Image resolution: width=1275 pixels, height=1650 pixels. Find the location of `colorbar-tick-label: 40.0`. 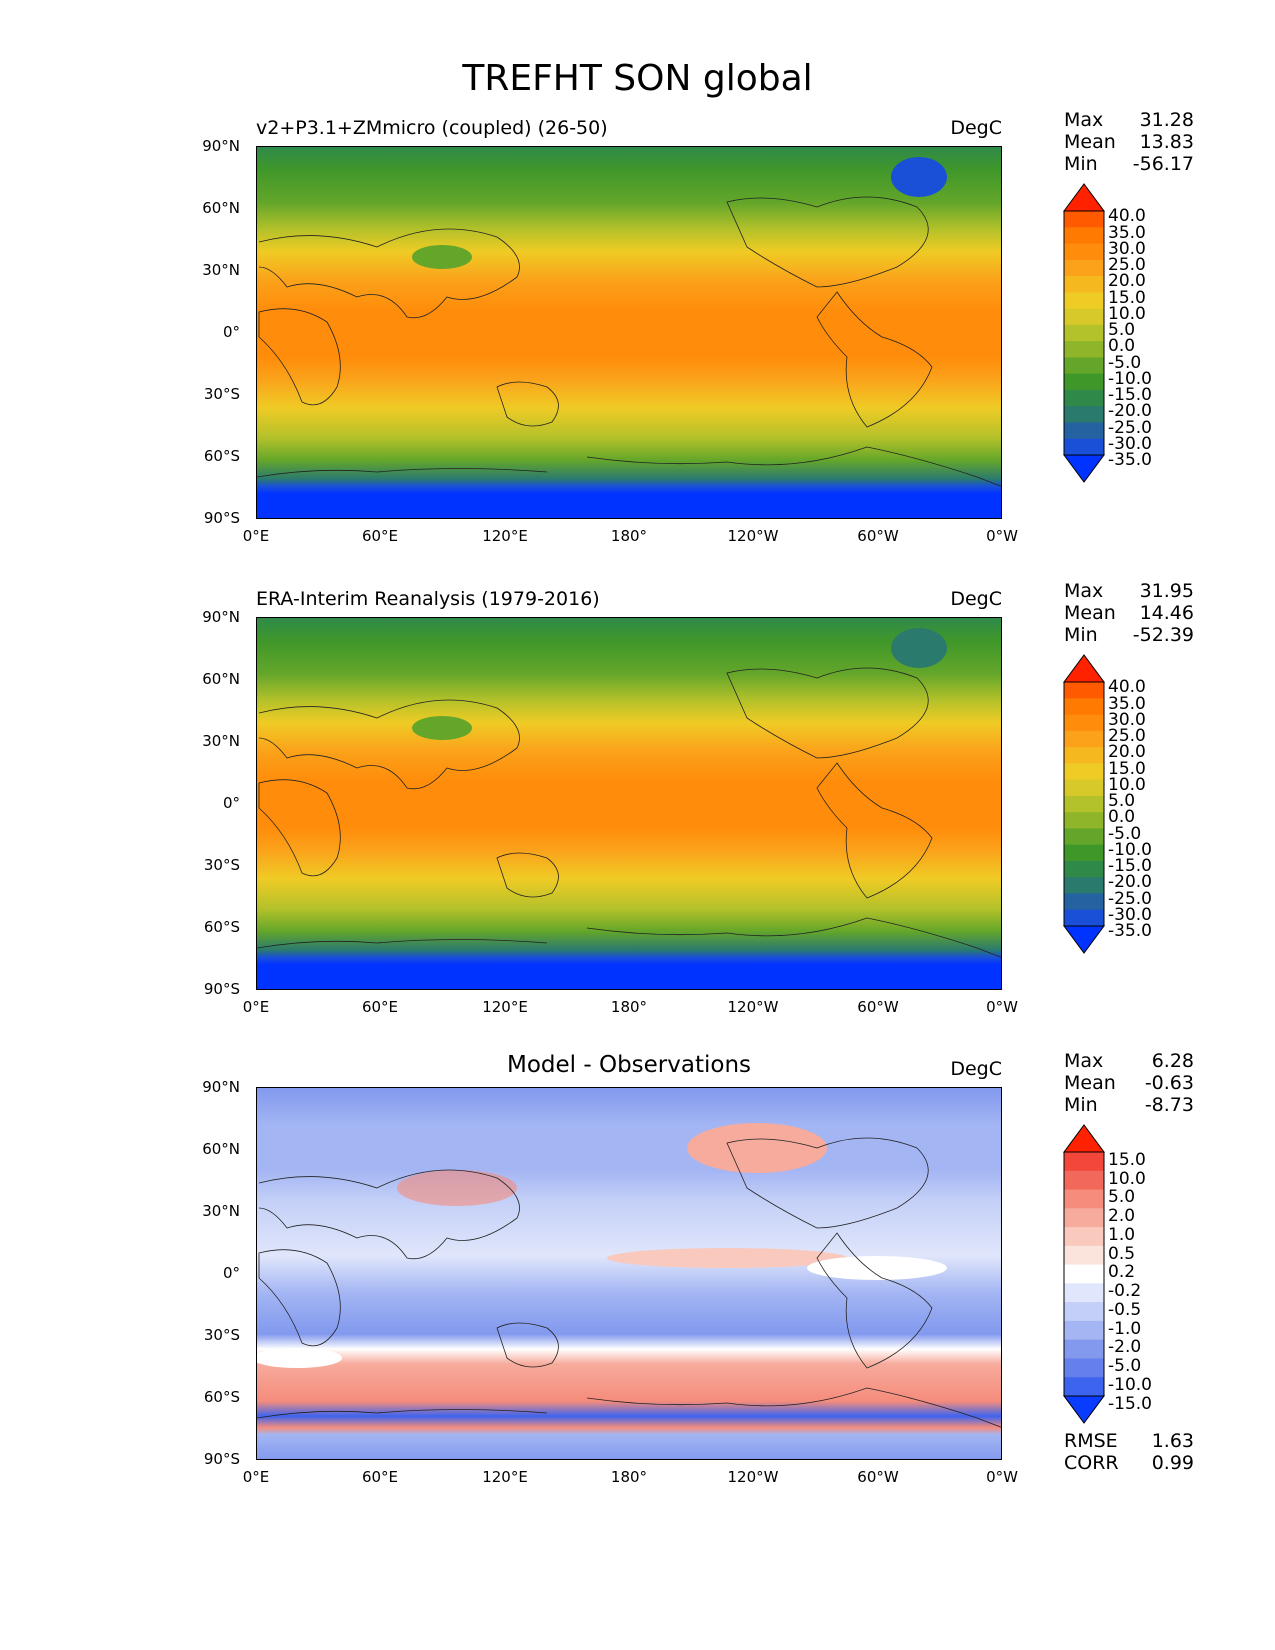

colorbar-tick-label: 40.0 is located at coordinates (1127, 216).